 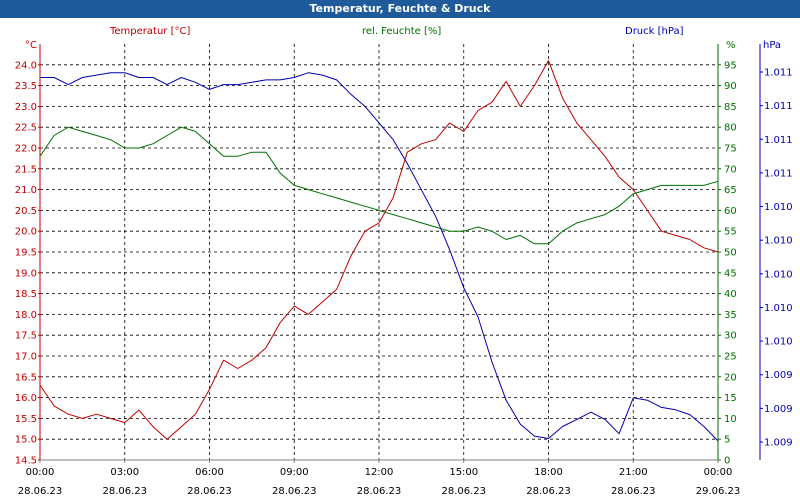 What do you see at coordinates (730, 190) in the screenshot?
I see `humidity-tick-label: 65` at bounding box center [730, 190].